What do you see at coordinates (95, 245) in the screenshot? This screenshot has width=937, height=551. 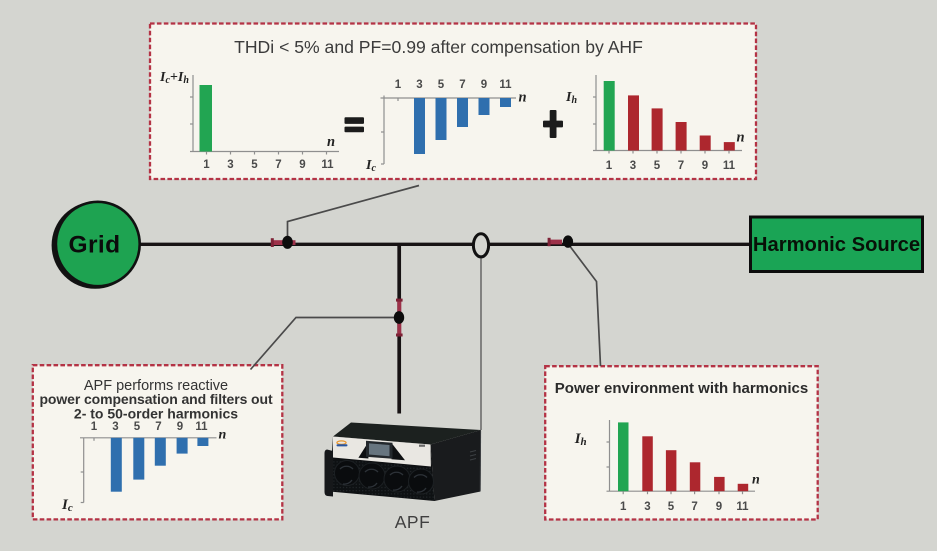 I see `svg-text: Grid` at bounding box center [95, 245].